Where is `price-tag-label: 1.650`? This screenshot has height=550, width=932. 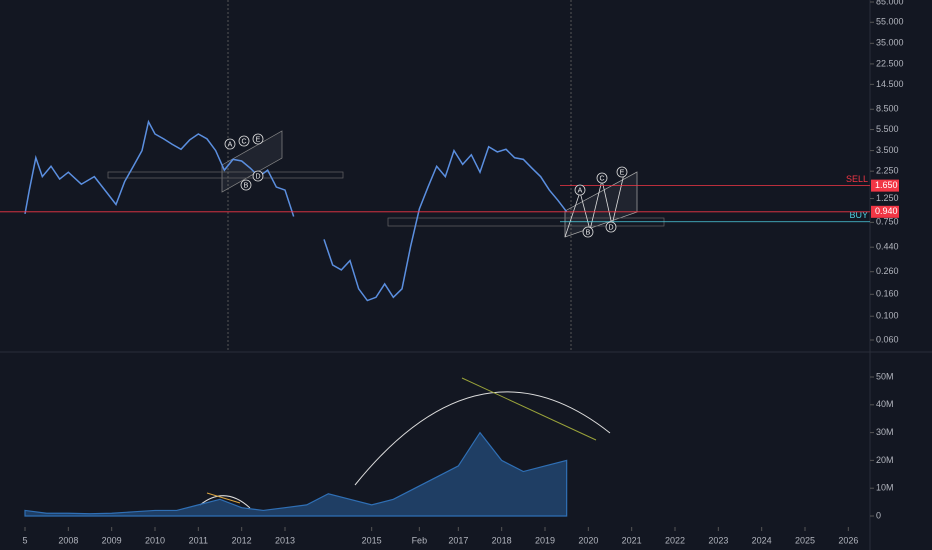
price-tag-label: 1.650 is located at coordinates (886, 185).